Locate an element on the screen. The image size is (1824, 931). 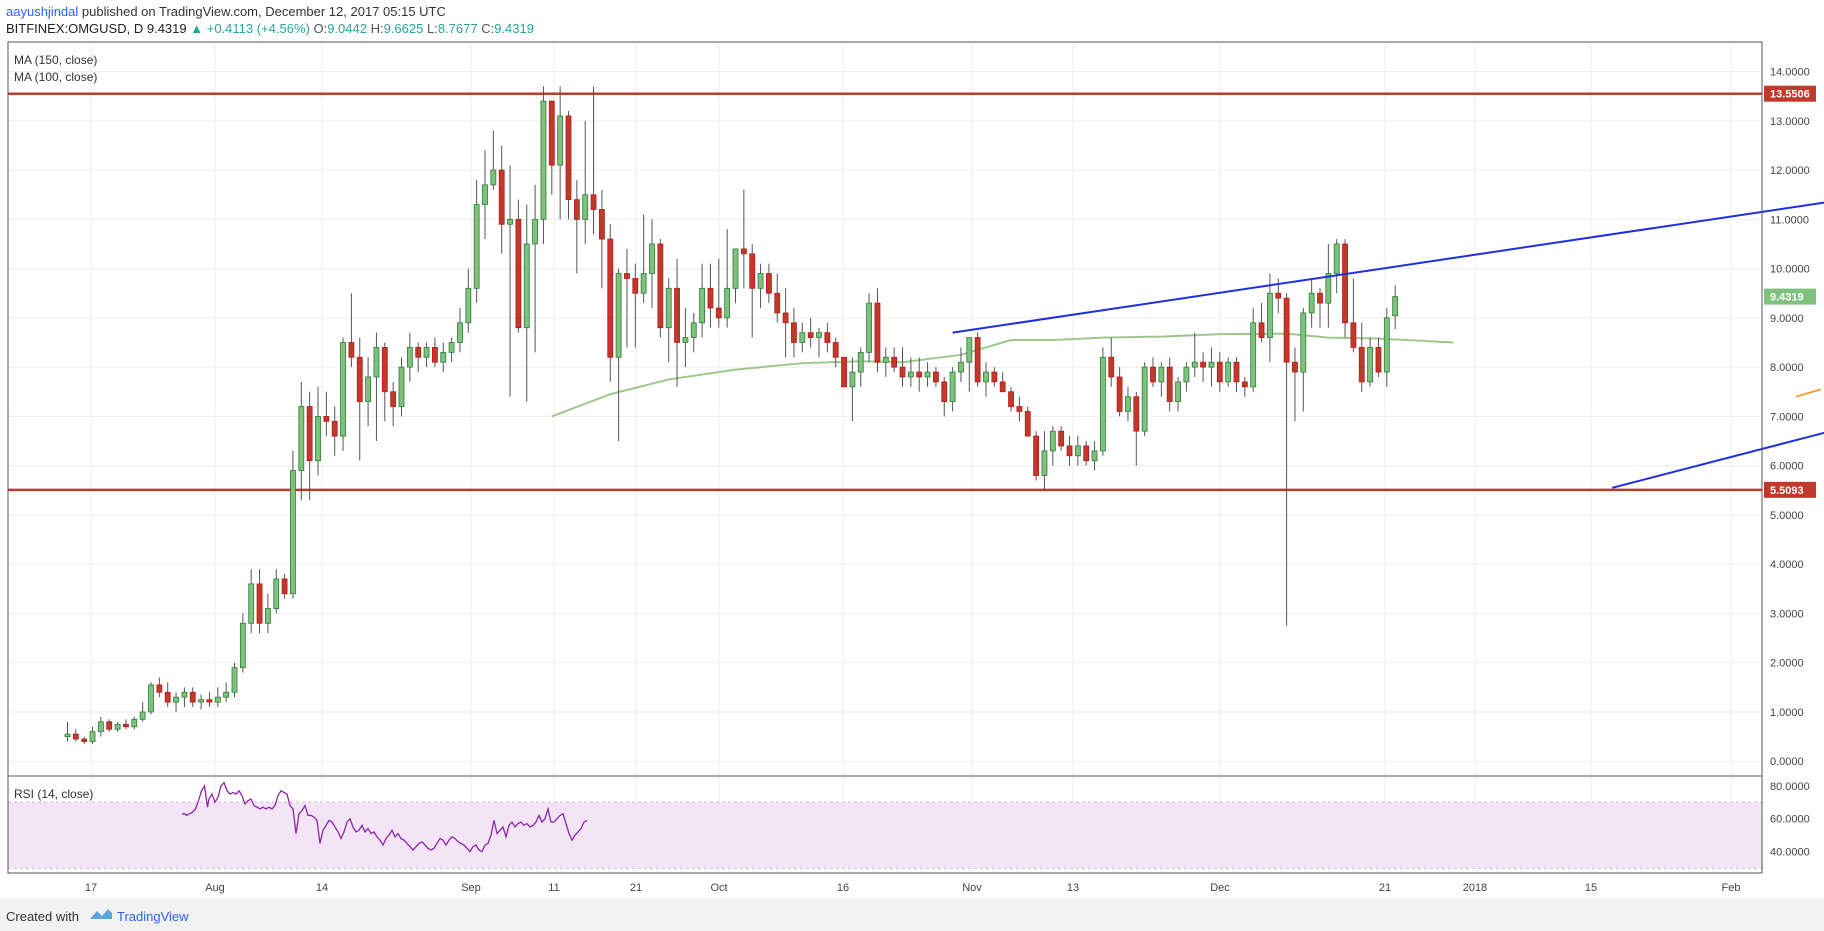
price-tick-label: 9.0000 is located at coordinates (1787, 319).